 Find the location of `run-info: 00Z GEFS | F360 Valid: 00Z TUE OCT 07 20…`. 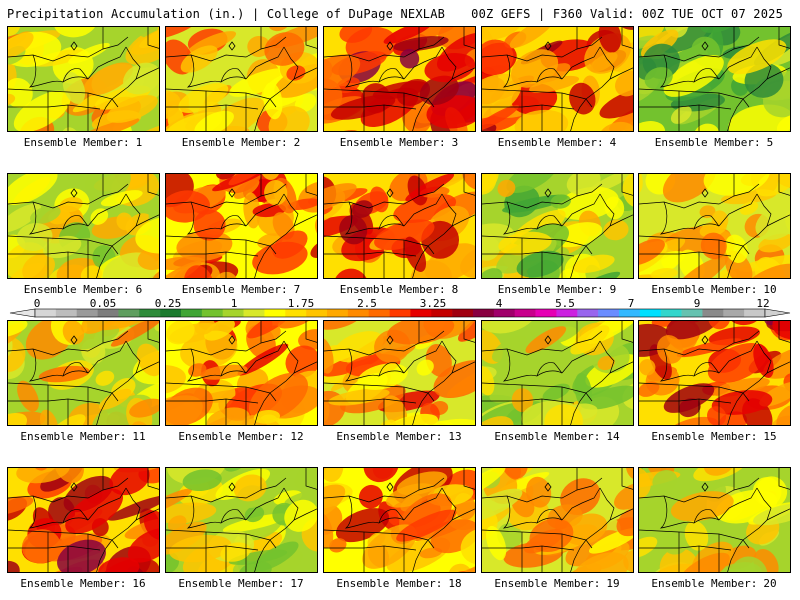

run-info: 00Z GEFS | F360 Valid: 00Z TUE OCT 07 20… is located at coordinates (627, 14).